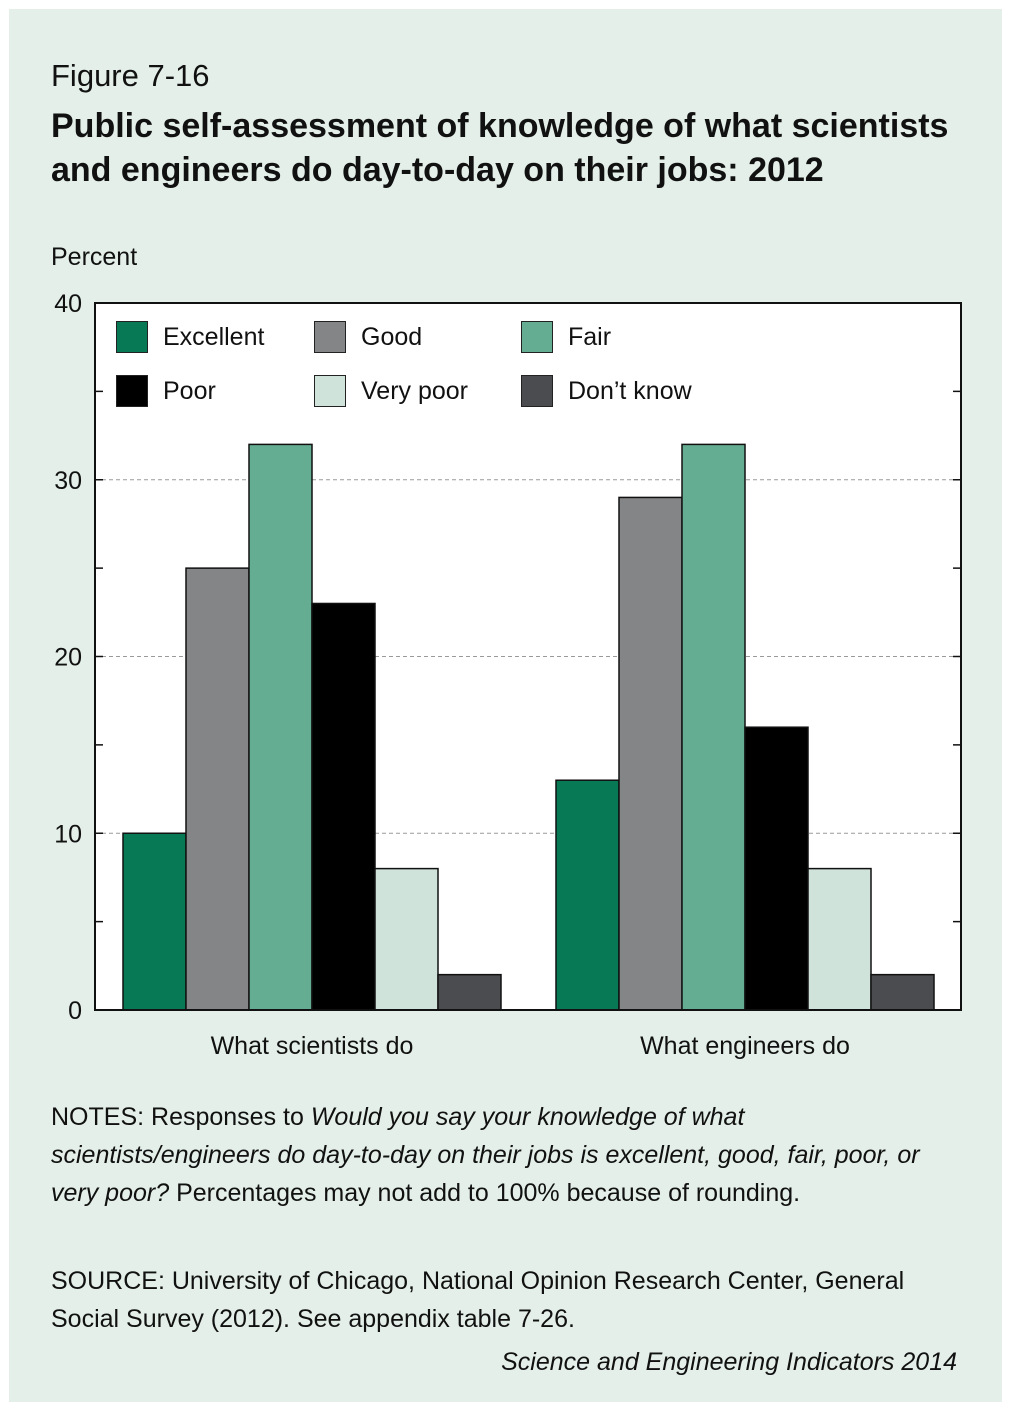  I want to click on x-category-label: What scientists do, so click(312, 1046).